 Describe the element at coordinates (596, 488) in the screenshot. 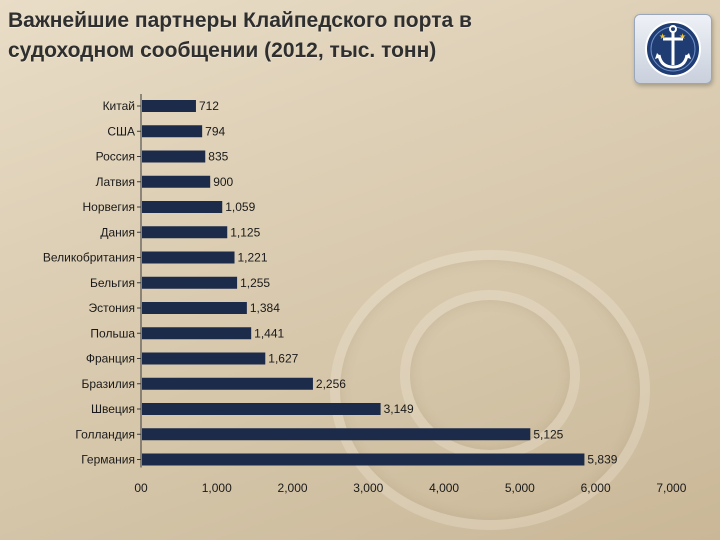

I see `x-tick-label: 6,000` at that location.